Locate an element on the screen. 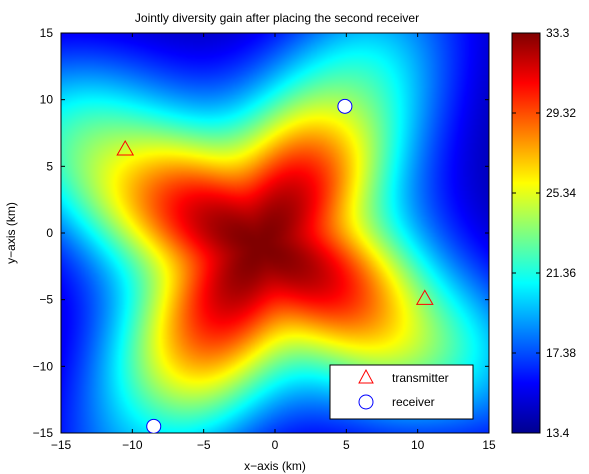 The image size is (589, 474). x-tick-label: −15 is located at coordinates (61, 445).